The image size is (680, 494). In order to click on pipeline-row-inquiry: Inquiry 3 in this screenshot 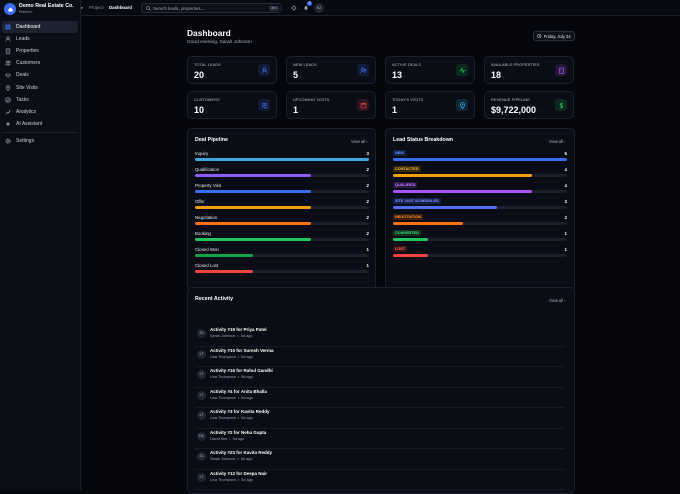, I will do `click(282, 157)`.